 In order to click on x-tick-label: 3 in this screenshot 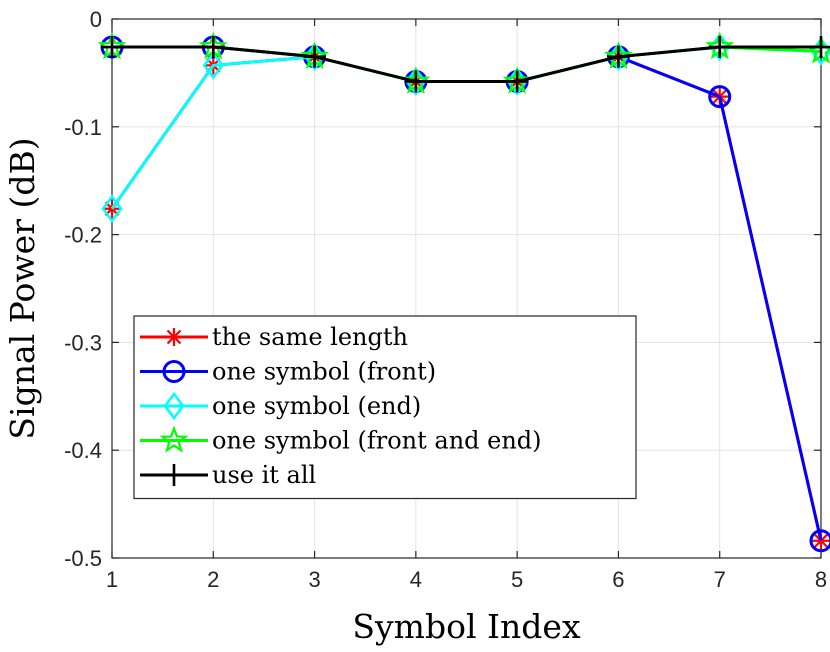, I will do `click(314, 579)`.